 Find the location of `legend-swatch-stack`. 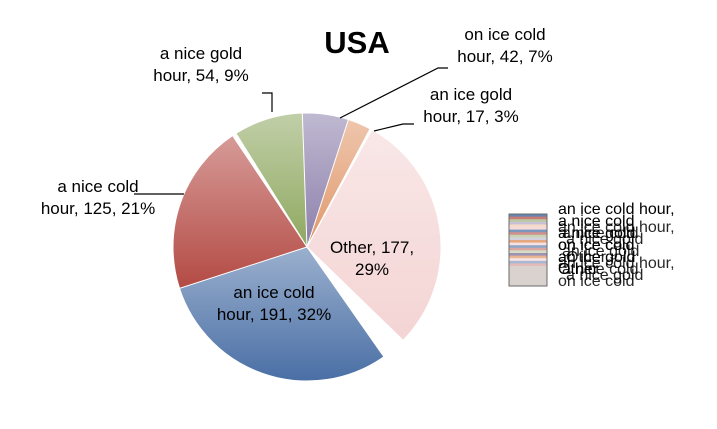

legend-swatch-stack is located at coordinates (528, 250).